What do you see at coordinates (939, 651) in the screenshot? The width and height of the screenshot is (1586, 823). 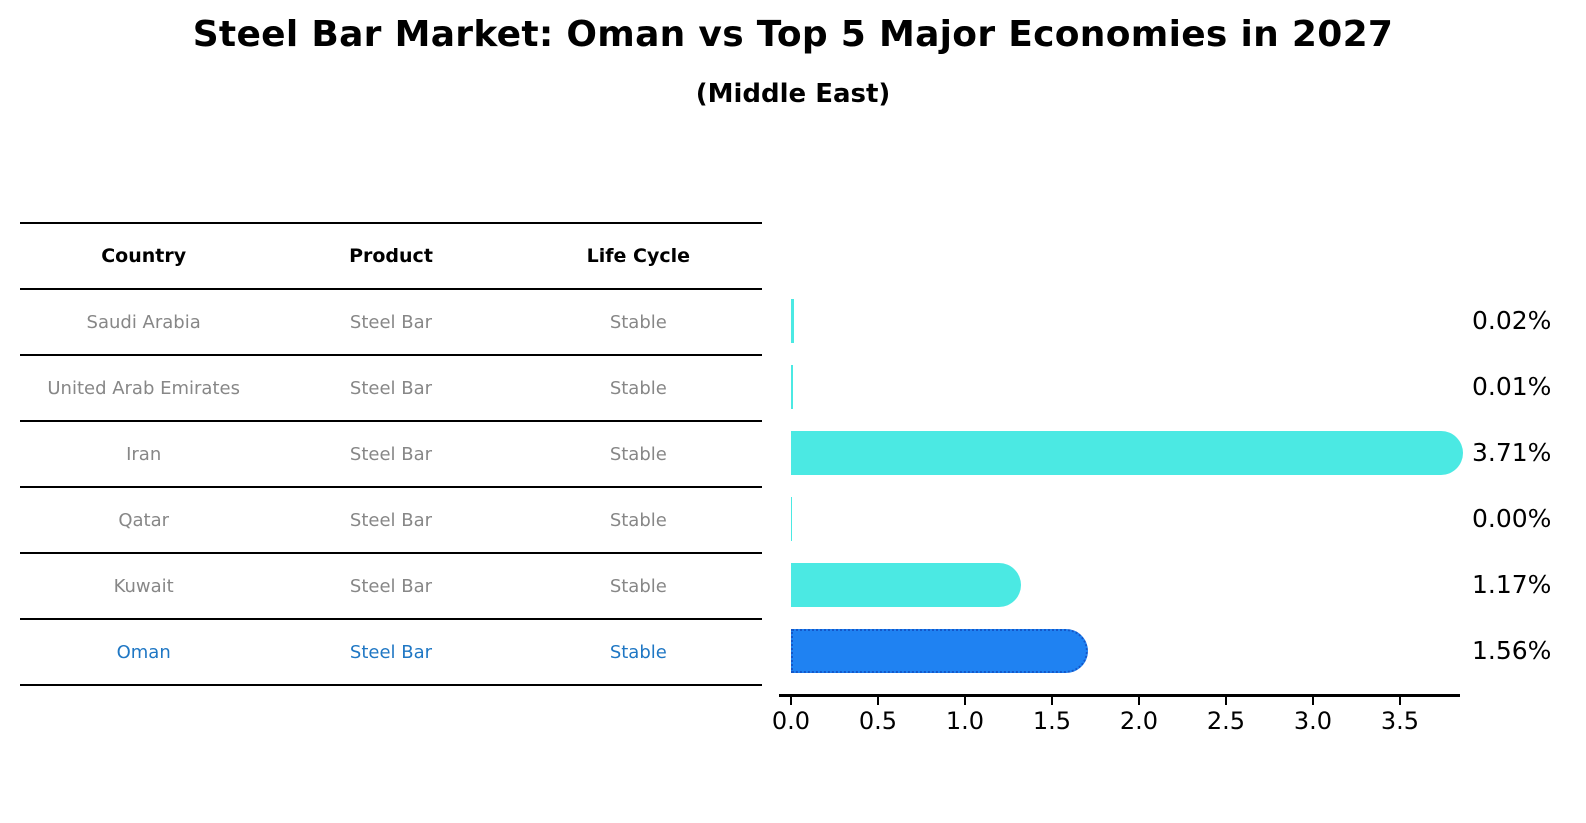 I see `bar-oman` at bounding box center [939, 651].